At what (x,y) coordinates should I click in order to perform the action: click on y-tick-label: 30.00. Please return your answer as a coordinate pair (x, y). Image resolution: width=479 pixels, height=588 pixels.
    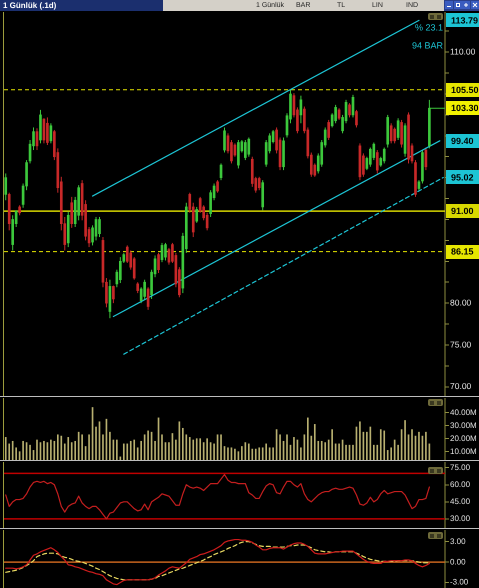
    Looking at the image, I should click on (460, 519).